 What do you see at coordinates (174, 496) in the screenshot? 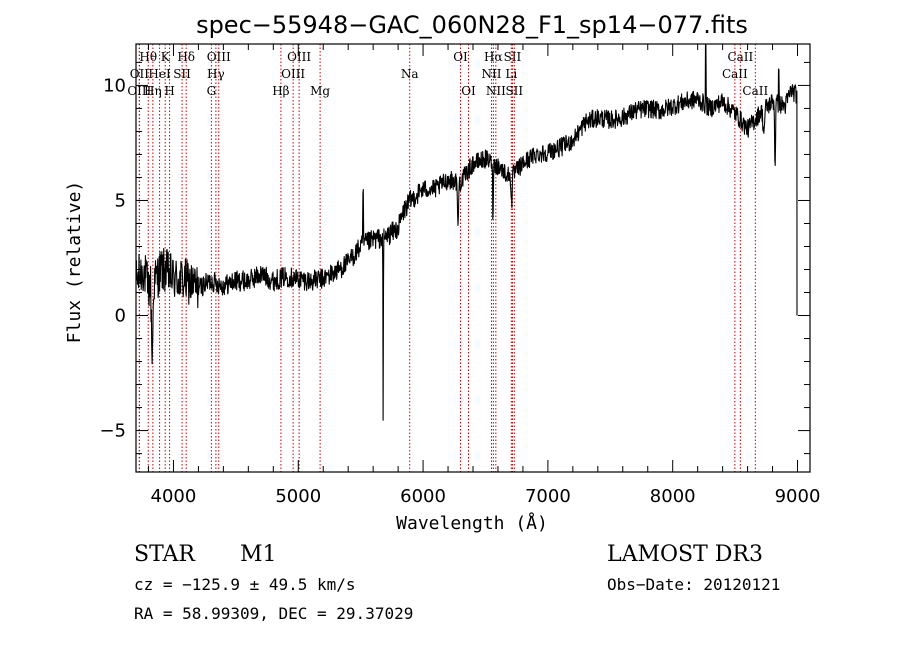
I see `x-tick-label: 4000` at bounding box center [174, 496].